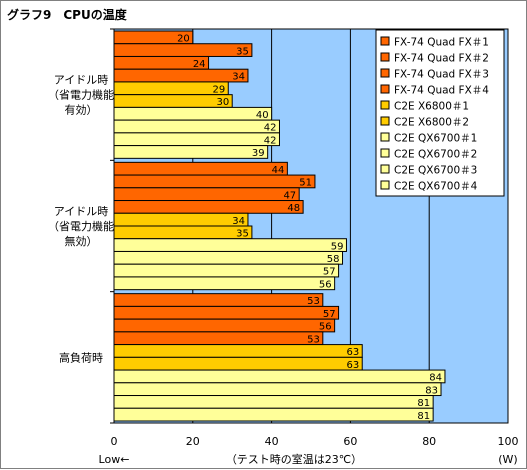 This screenshot has width=527, height=470. What do you see at coordinates (67, 14) in the screenshot?
I see `chart-title: グラフ9 CPUの温度` at bounding box center [67, 14].